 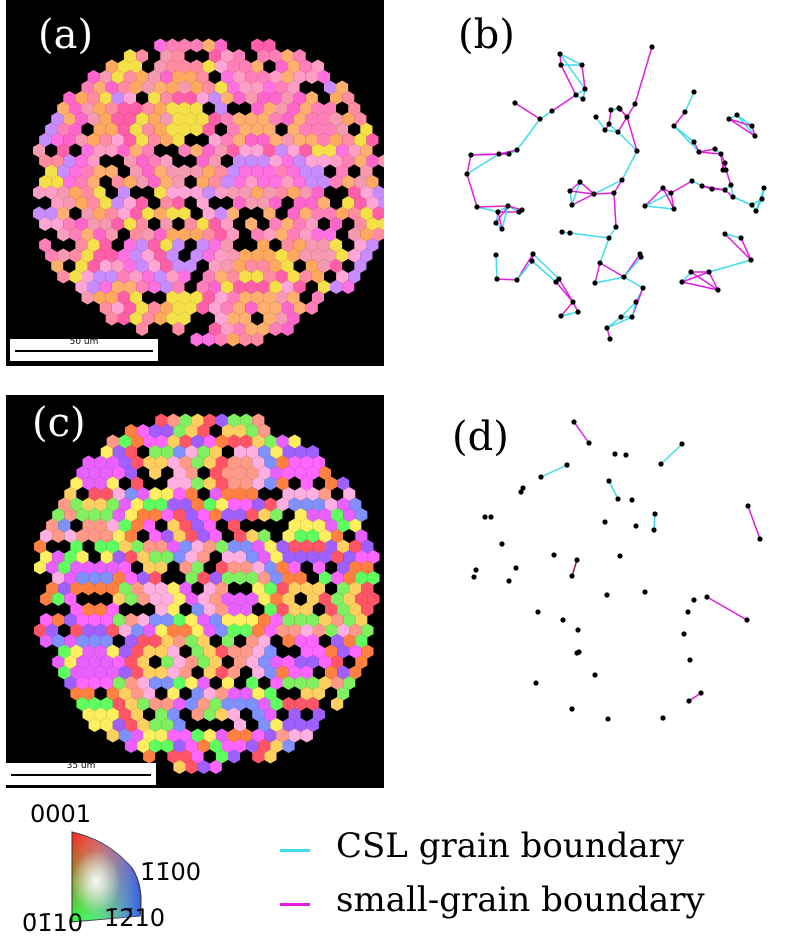 What do you see at coordinates (510, 846) in the screenshot?
I see `csl-legend-label: CSL grain boundary` at bounding box center [510, 846].